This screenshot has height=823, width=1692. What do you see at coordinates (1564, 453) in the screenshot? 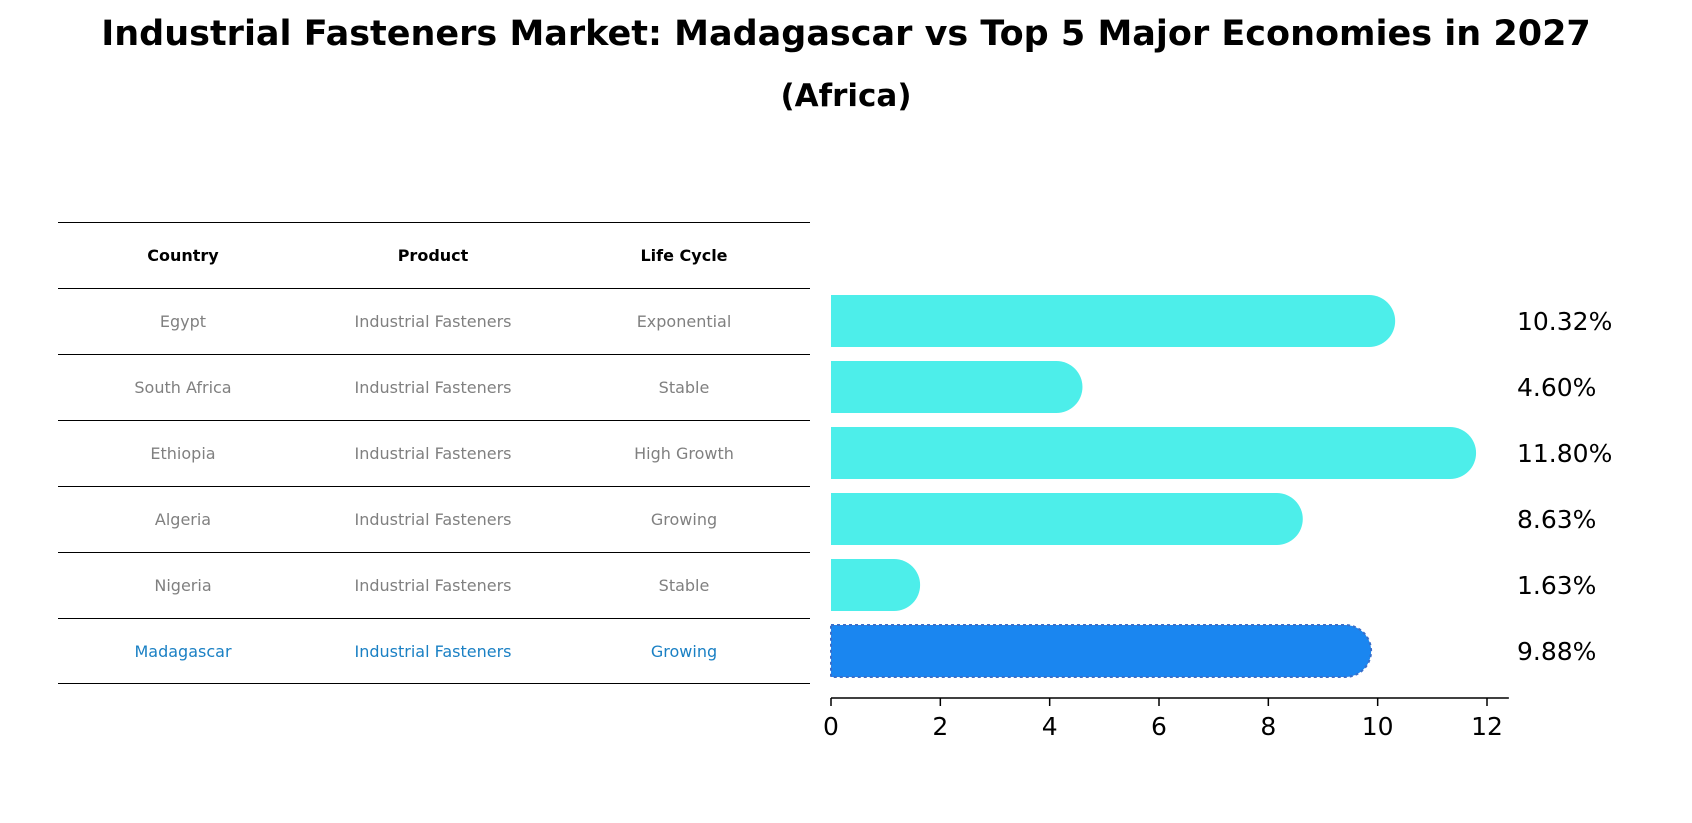
I see `bar-value-label: 11.80%` at bounding box center [1564, 453].